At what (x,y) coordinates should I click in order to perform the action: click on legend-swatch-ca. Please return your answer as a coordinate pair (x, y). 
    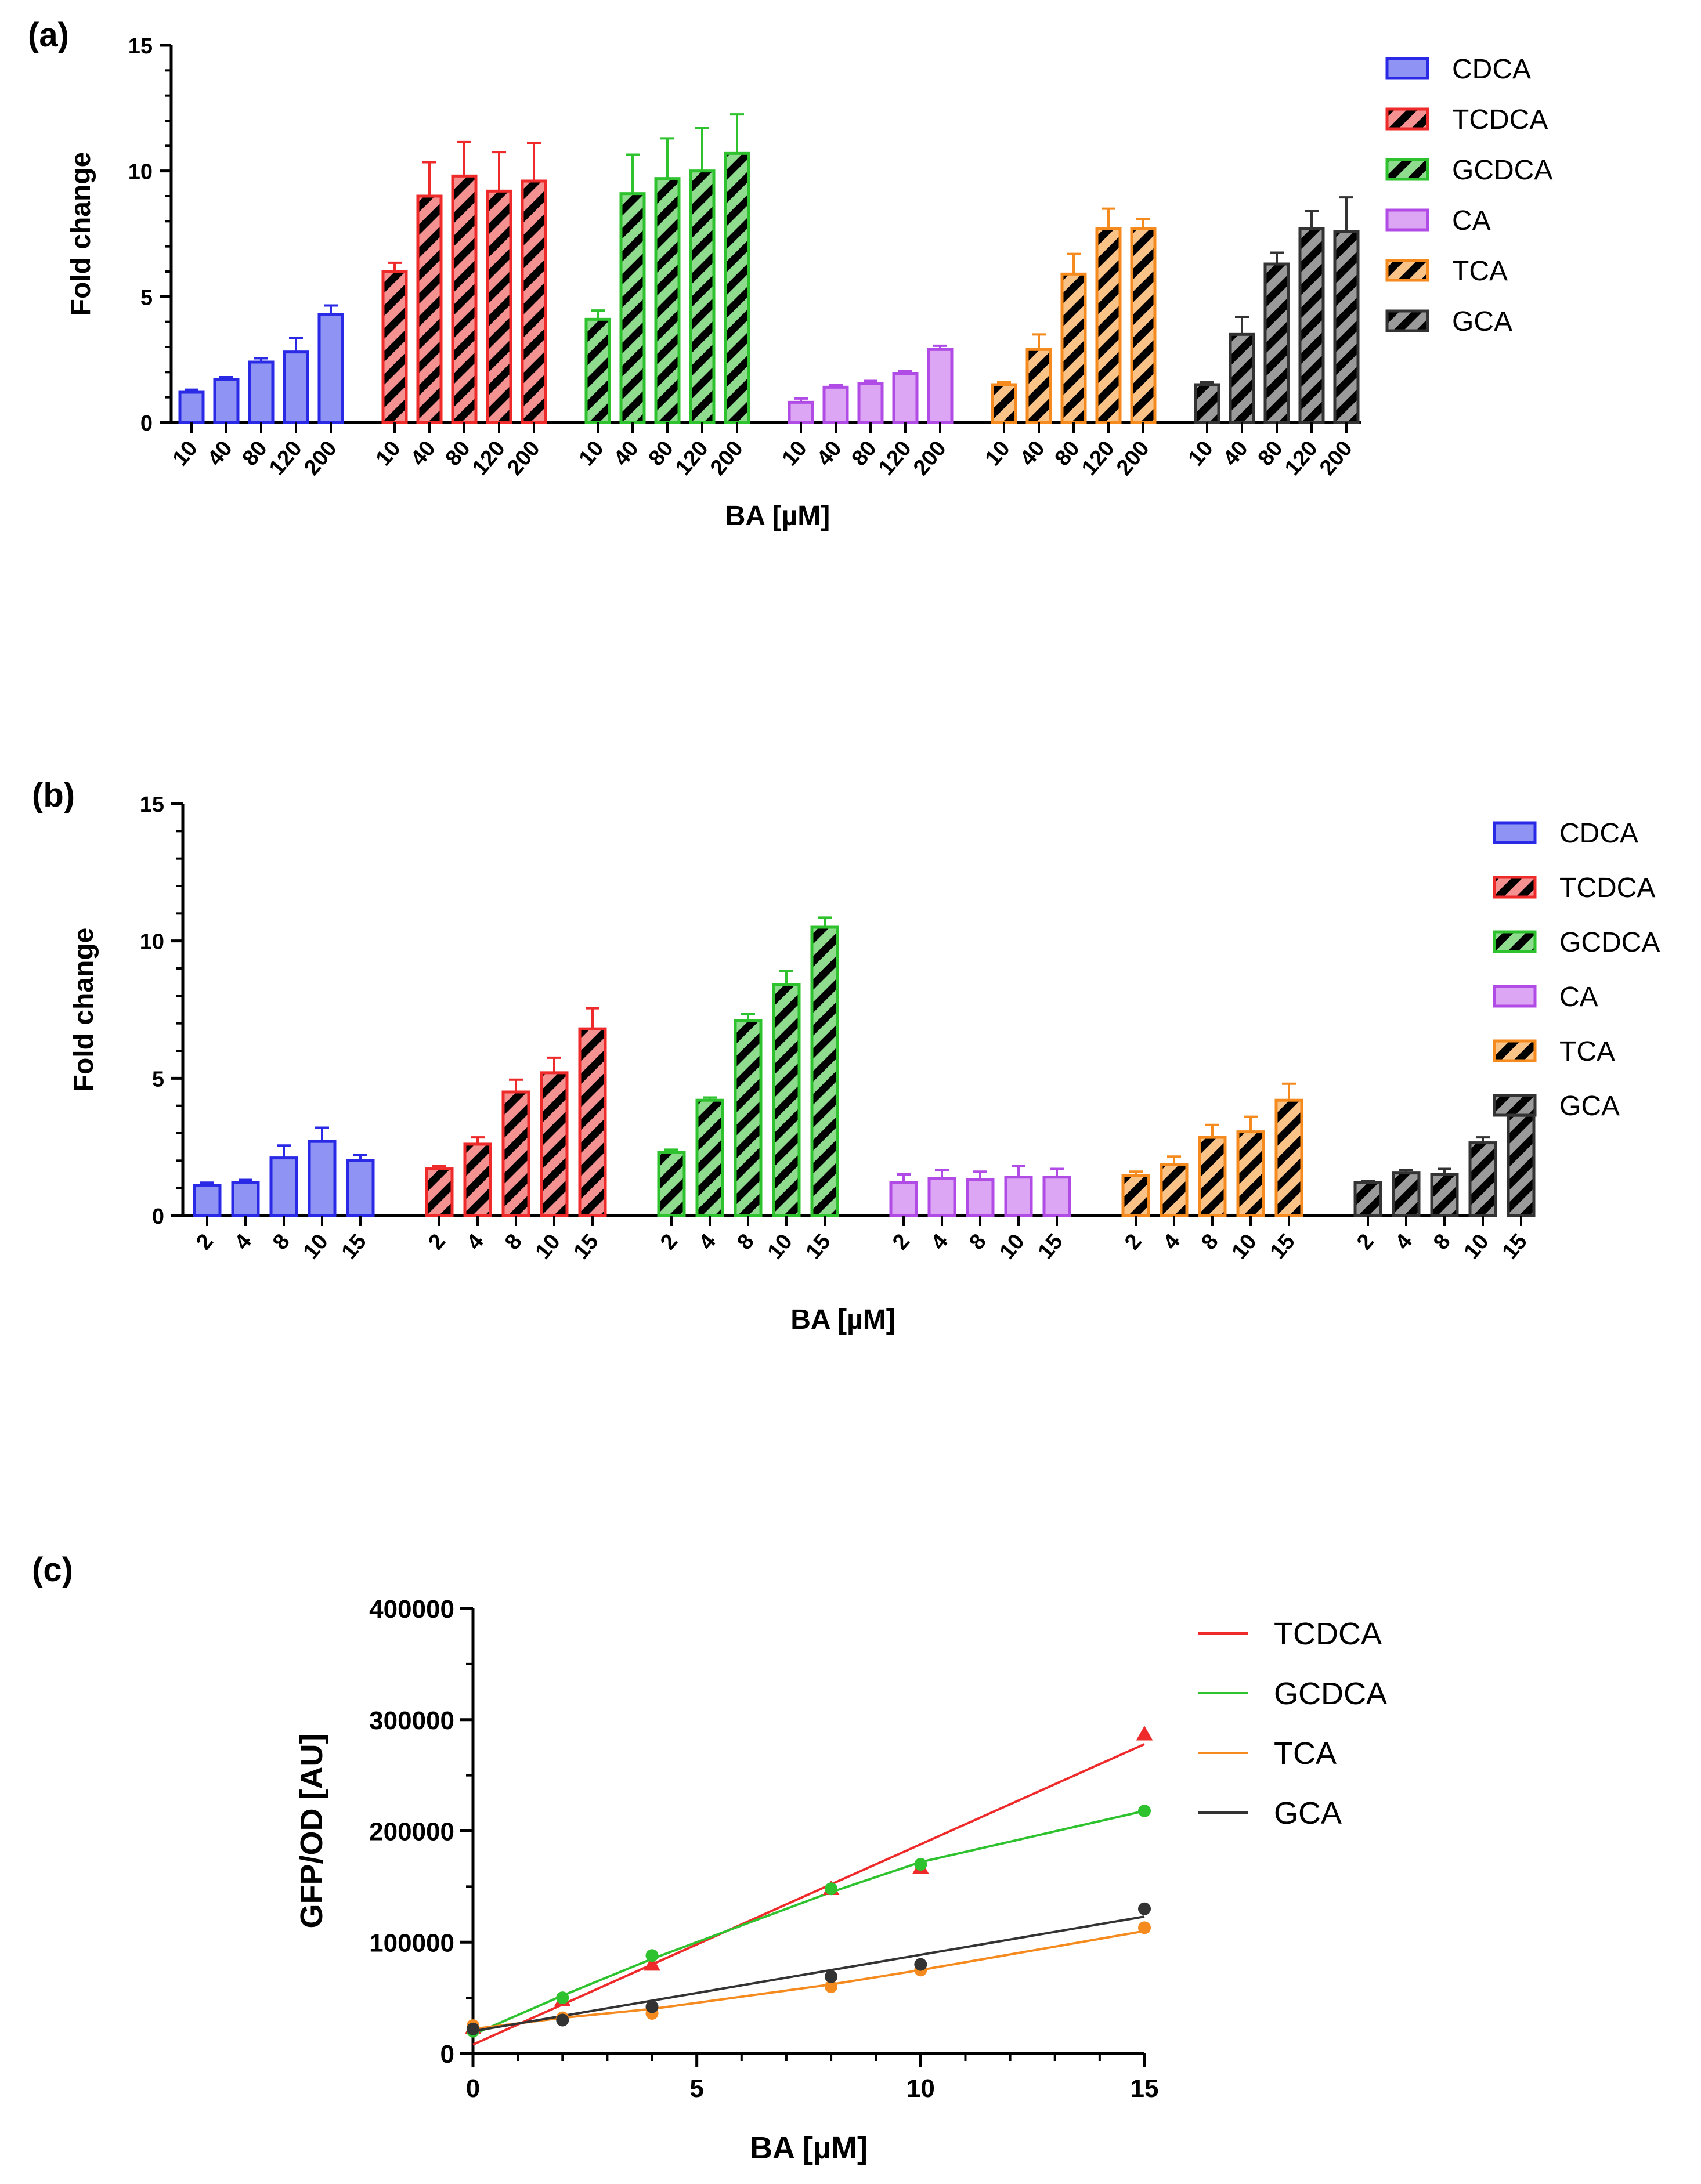
    Looking at the image, I should click on (1514, 996).